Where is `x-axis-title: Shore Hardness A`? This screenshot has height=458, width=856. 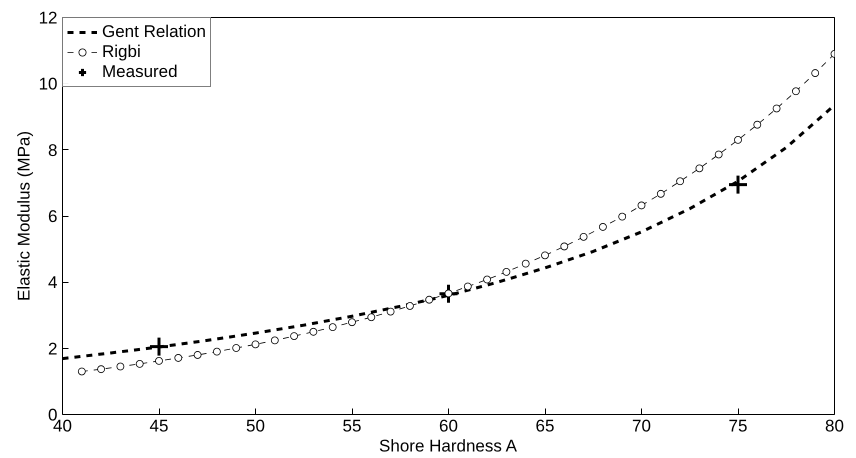
x-axis-title: Shore Hardness A is located at coordinates (448, 446).